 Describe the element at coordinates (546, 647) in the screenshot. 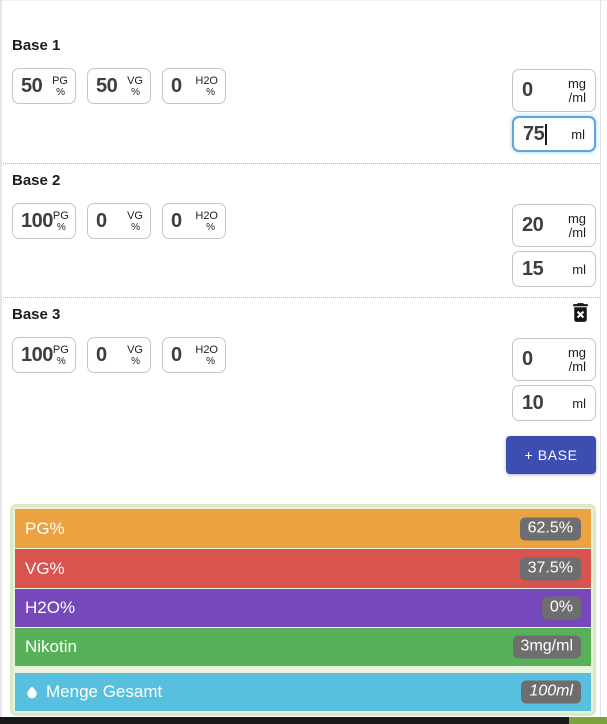

I see `result-value-nicotine: 3mg/ml` at that location.